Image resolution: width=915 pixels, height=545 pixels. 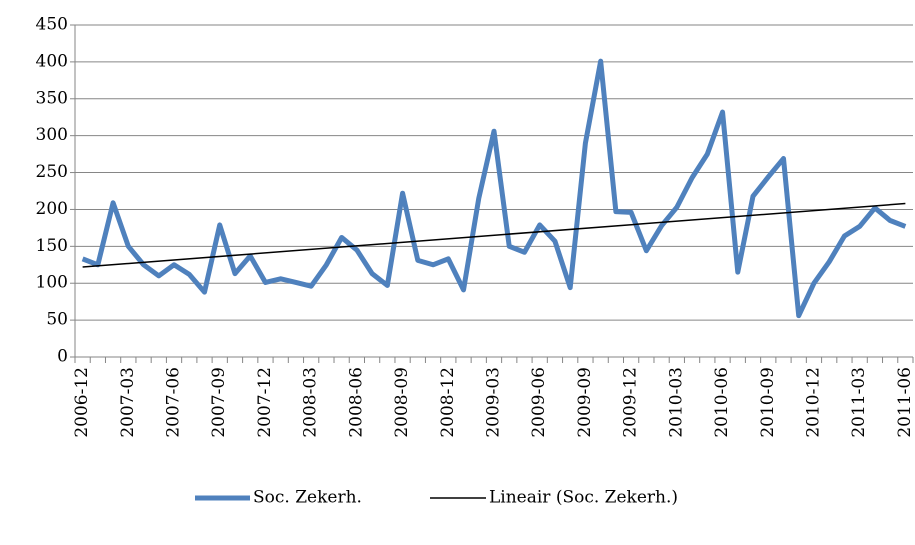 What do you see at coordinates (52, 61) in the screenshot?
I see `y-tick-label: 400` at bounding box center [52, 61].